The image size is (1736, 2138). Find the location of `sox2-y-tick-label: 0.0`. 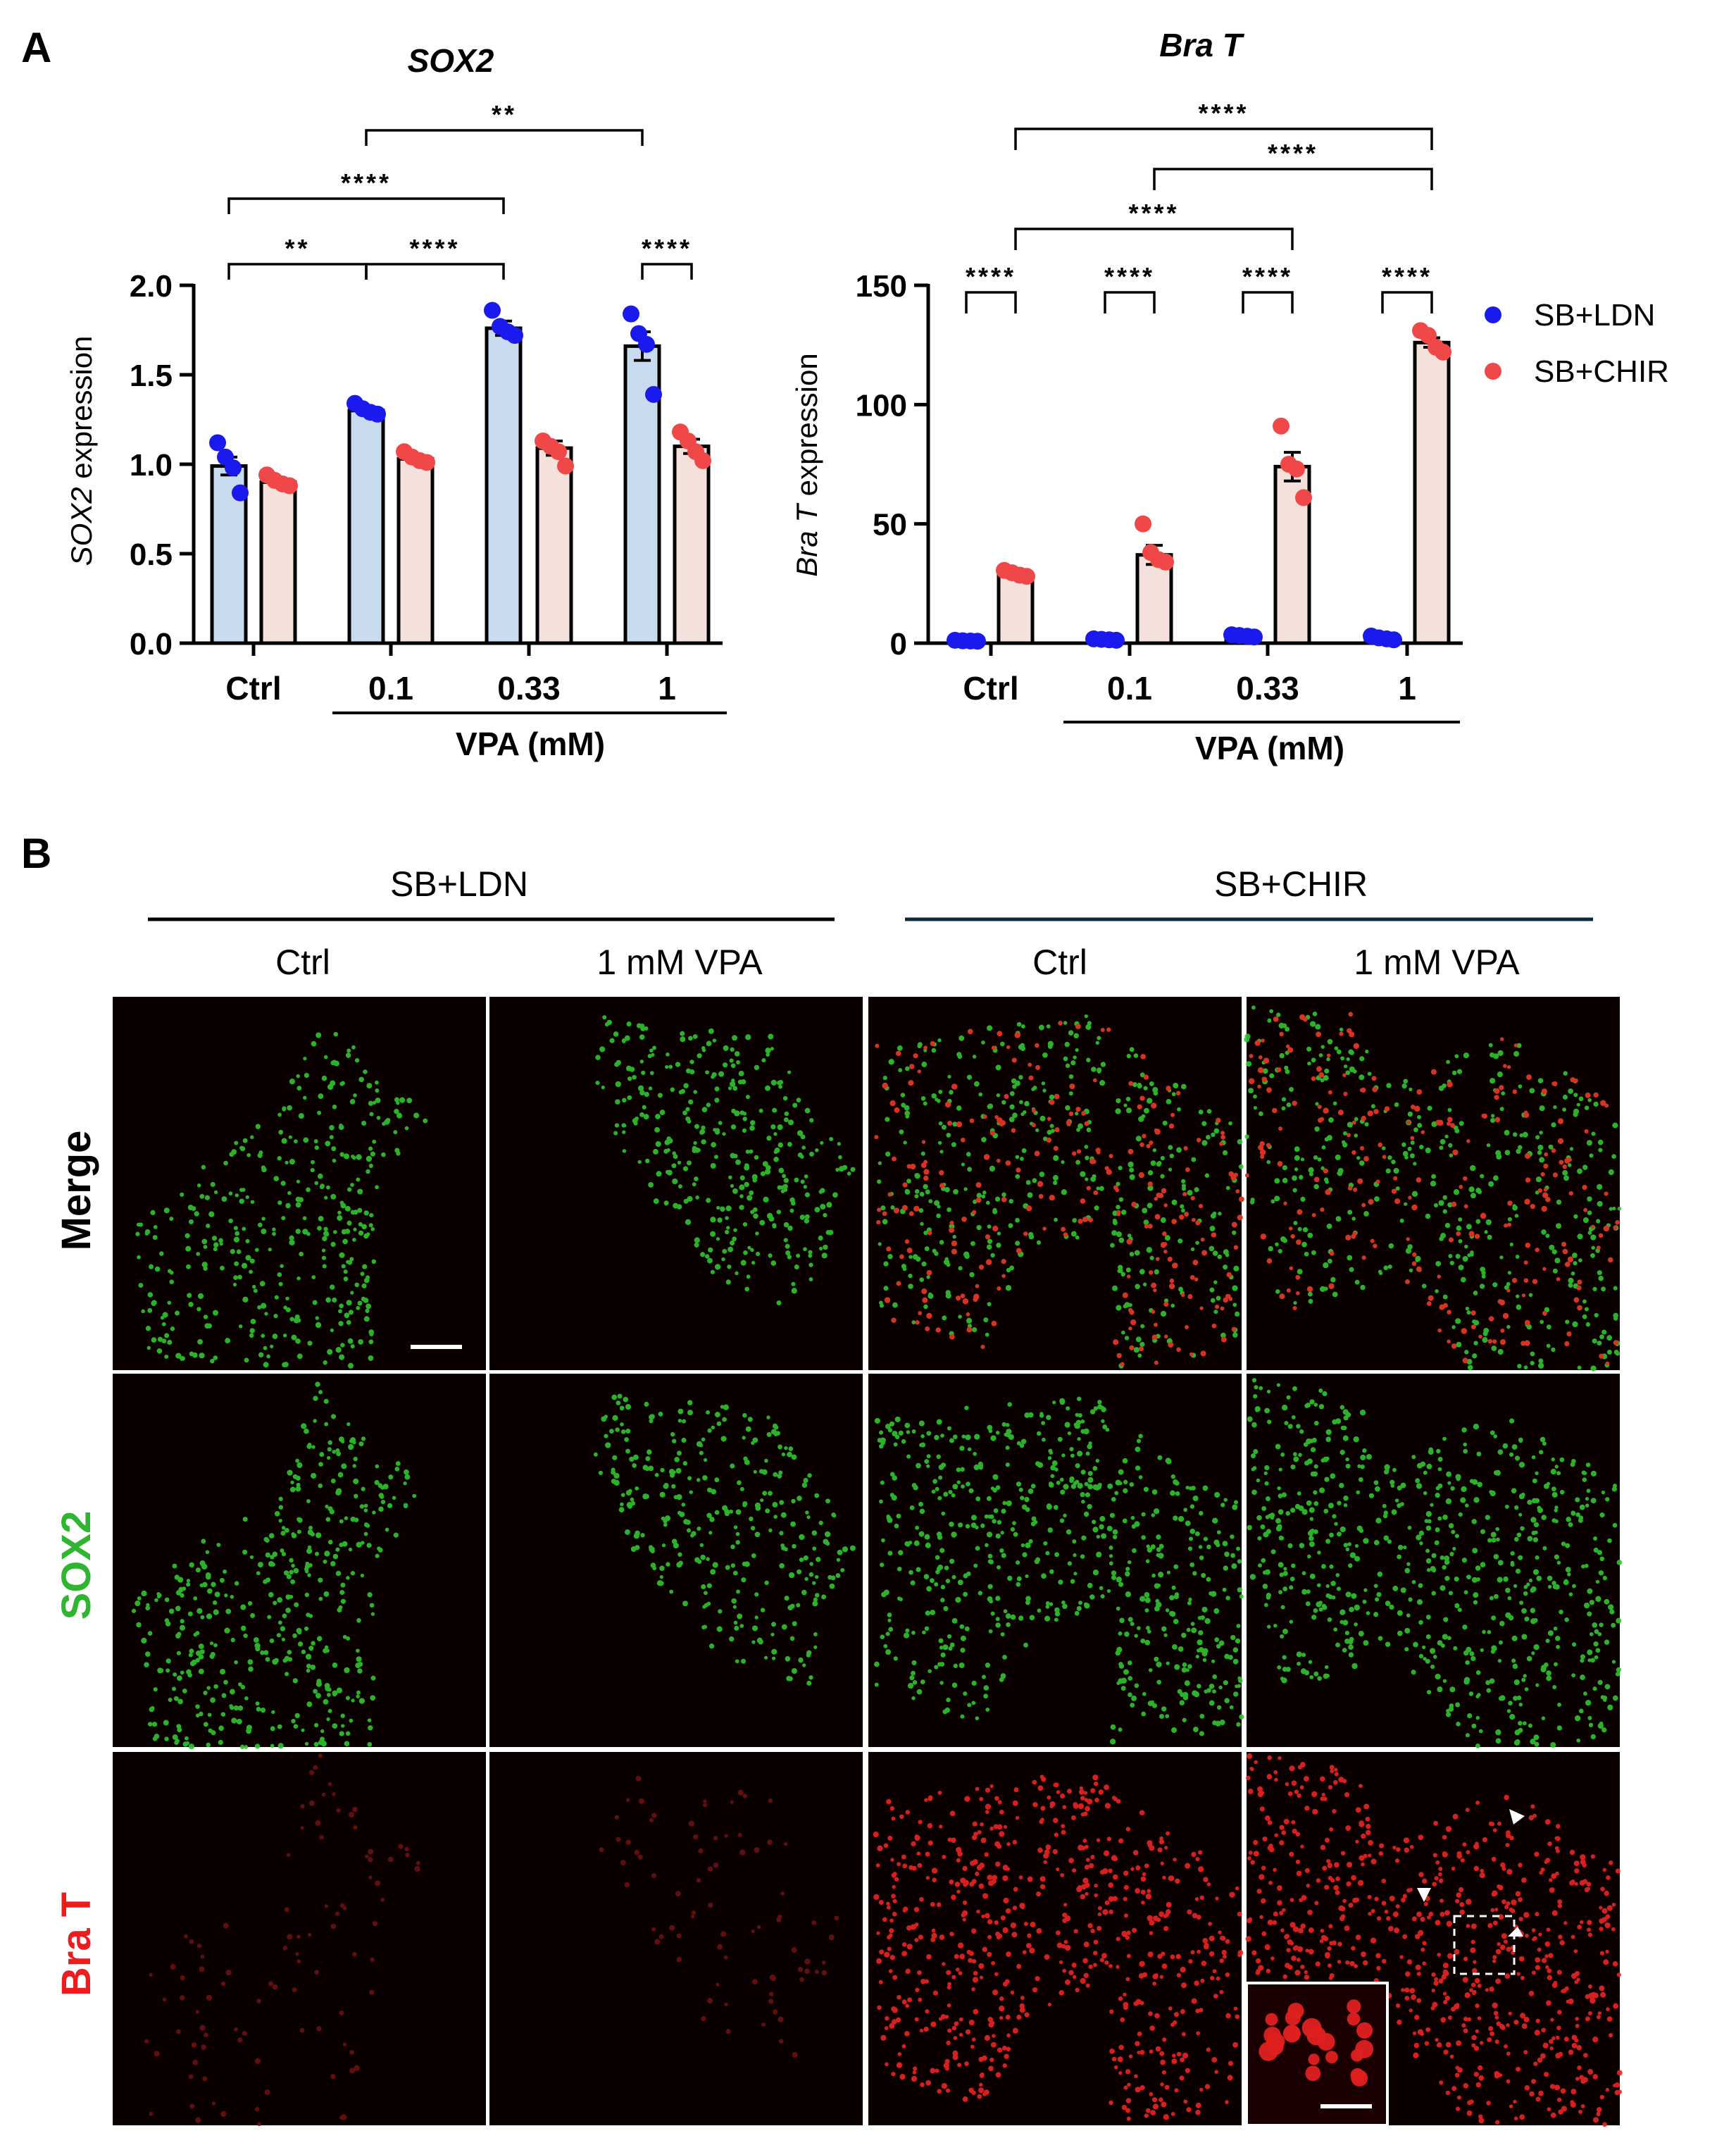

sox2-y-tick-label: 0.0 is located at coordinates (151, 644).